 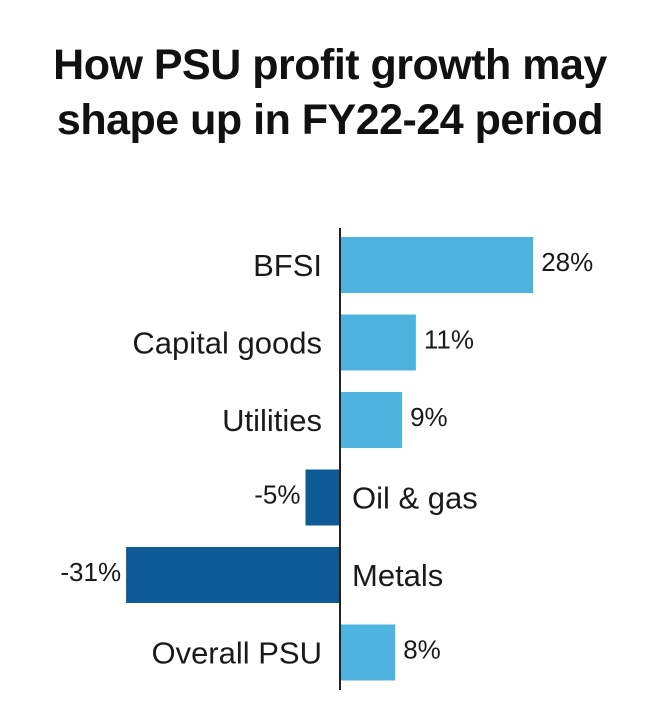 I want to click on bar-overall-psu, so click(x=368, y=652).